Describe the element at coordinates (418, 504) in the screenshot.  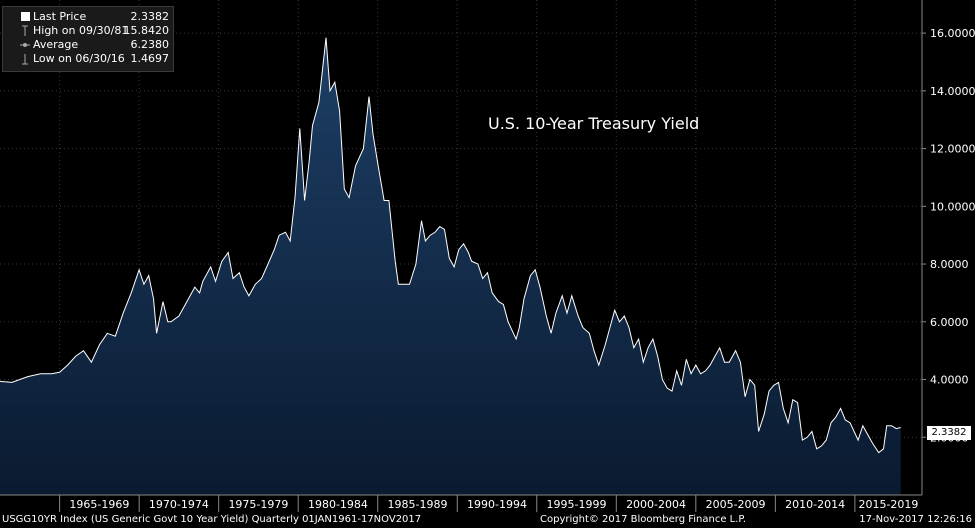
I see `x-tick-label: 1985-1989` at that location.